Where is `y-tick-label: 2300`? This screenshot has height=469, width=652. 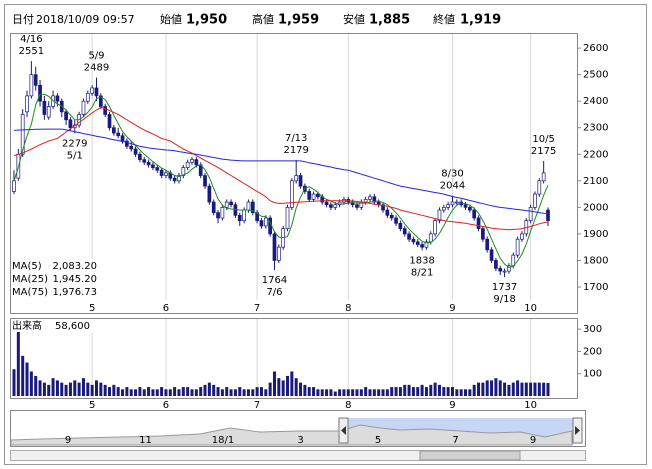 y-tick-label: 2300 is located at coordinates (595, 128).